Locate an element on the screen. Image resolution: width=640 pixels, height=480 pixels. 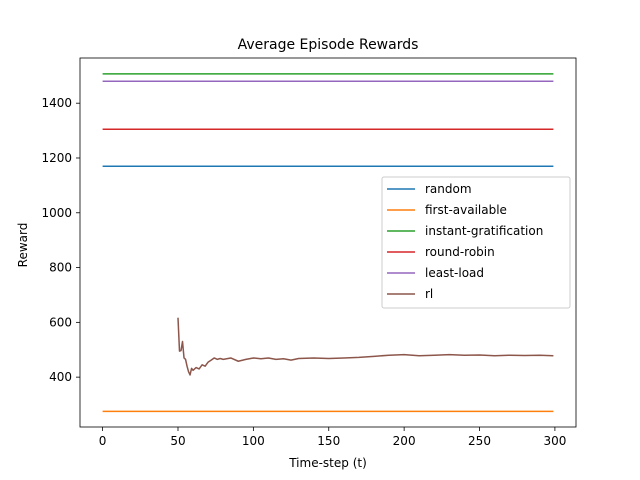
legend-box is located at coordinates (476, 242).